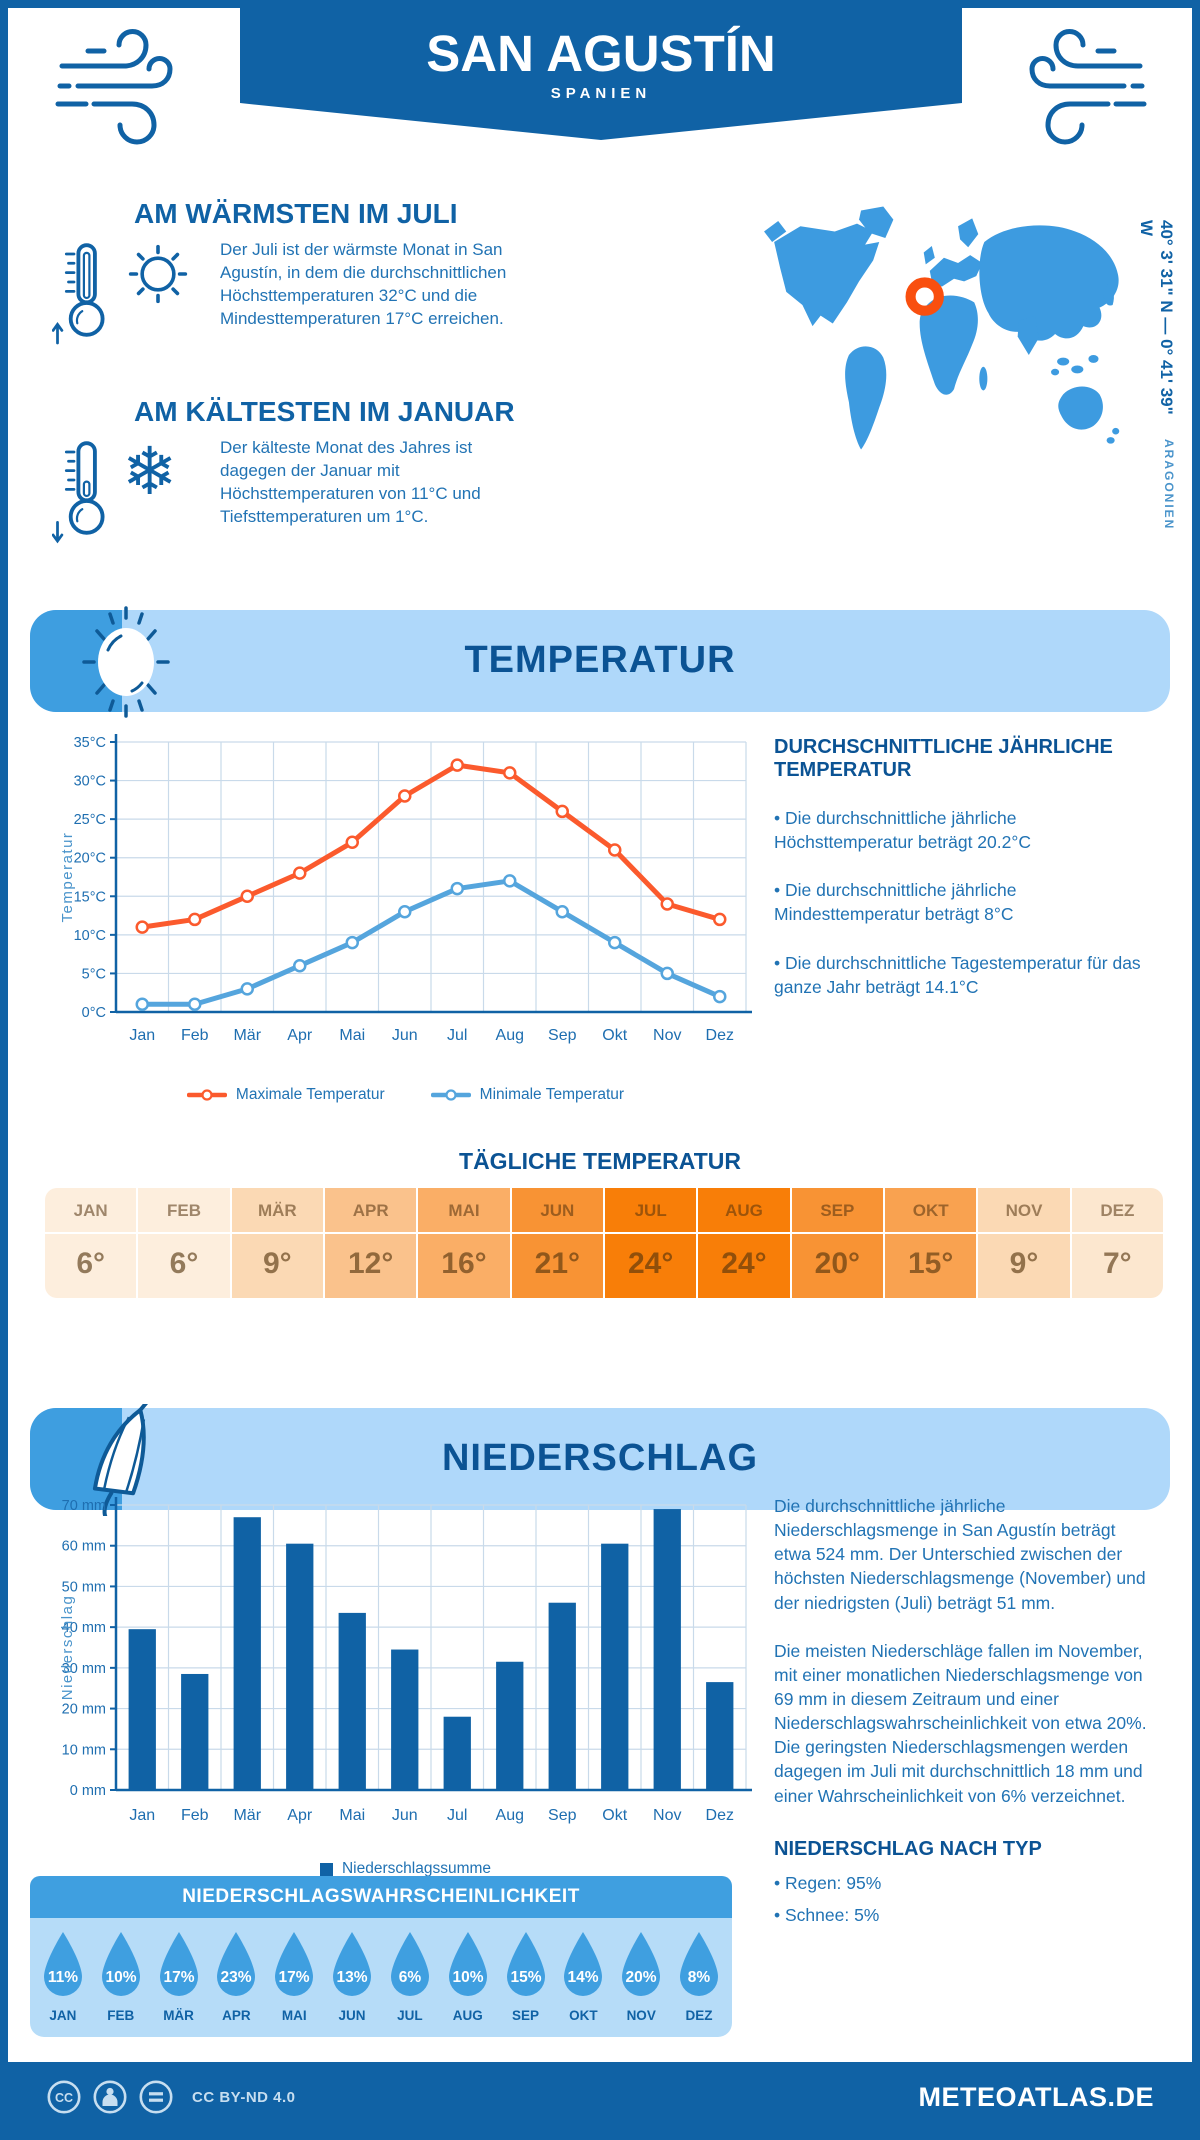 The height and width of the screenshot is (2140, 1200). Describe the element at coordinates (641, 1977) in the screenshot. I see `svg-text: 20%` at that location.